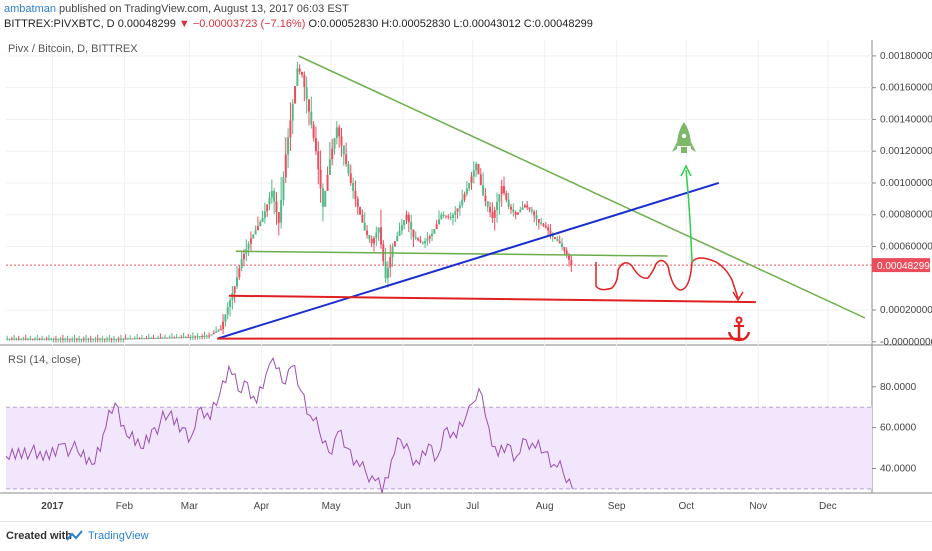 This screenshot has height=551, width=932. What do you see at coordinates (403, 506) in the screenshot?
I see `x-tick-label: Jun` at bounding box center [403, 506].